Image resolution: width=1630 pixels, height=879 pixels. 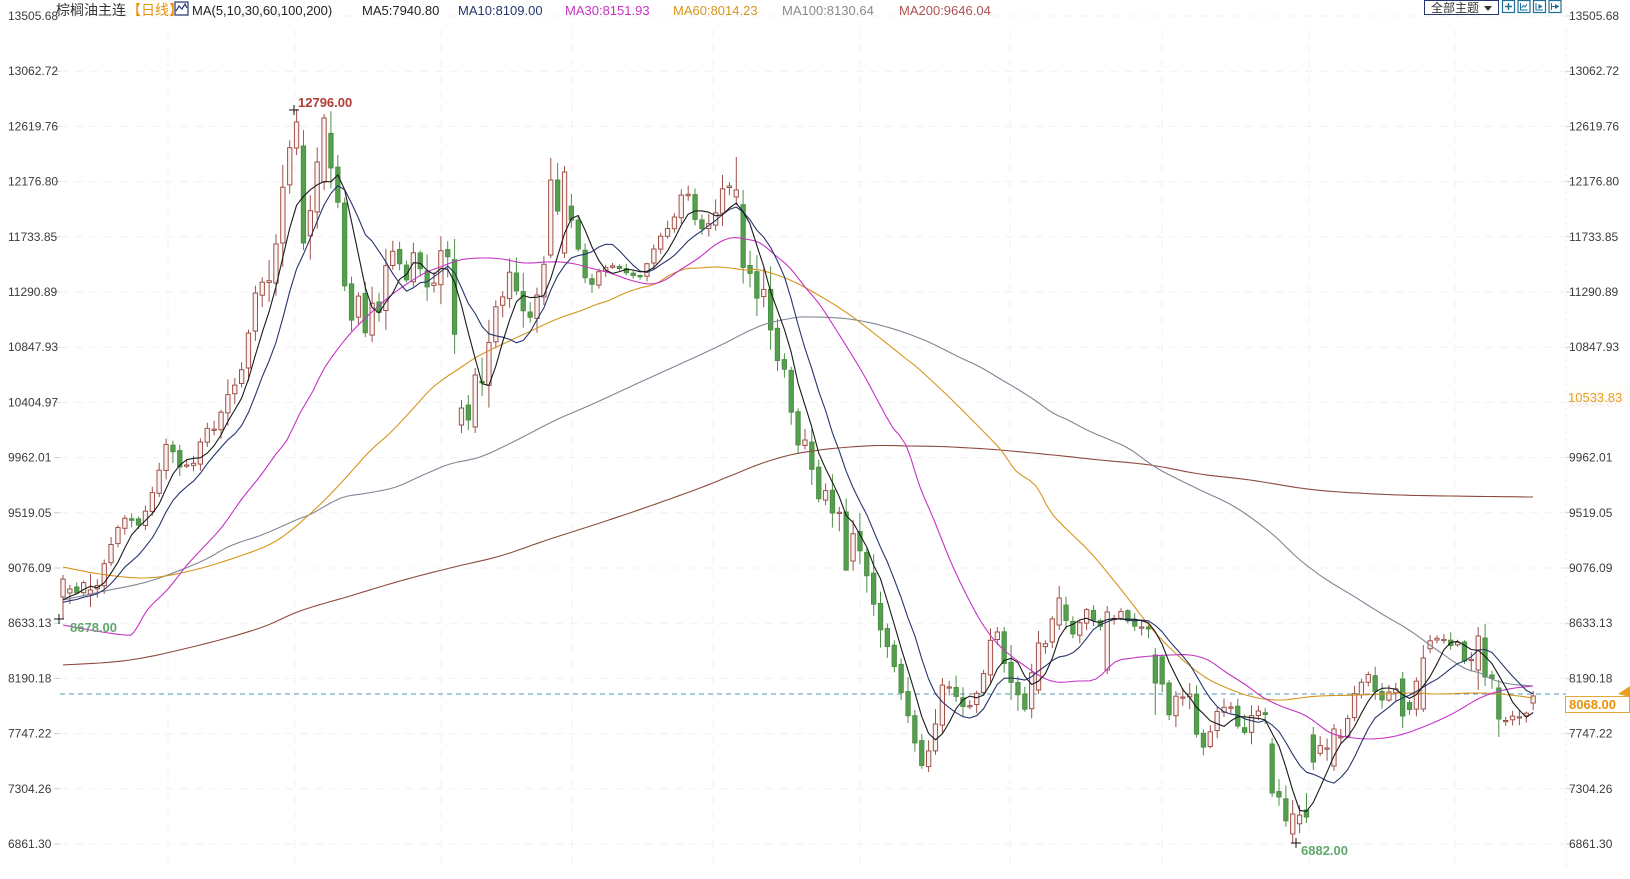 I want to click on svg-text: MA60:8014.23, so click(x=715, y=10).